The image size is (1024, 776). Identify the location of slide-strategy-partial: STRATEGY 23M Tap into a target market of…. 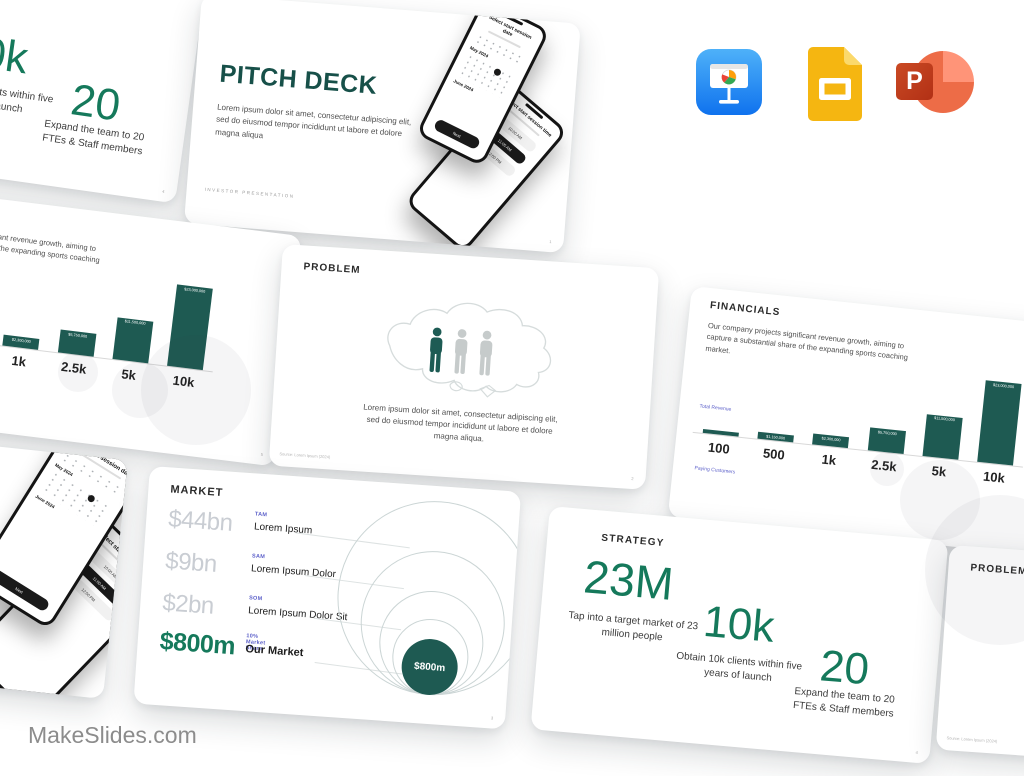
(103, 102).